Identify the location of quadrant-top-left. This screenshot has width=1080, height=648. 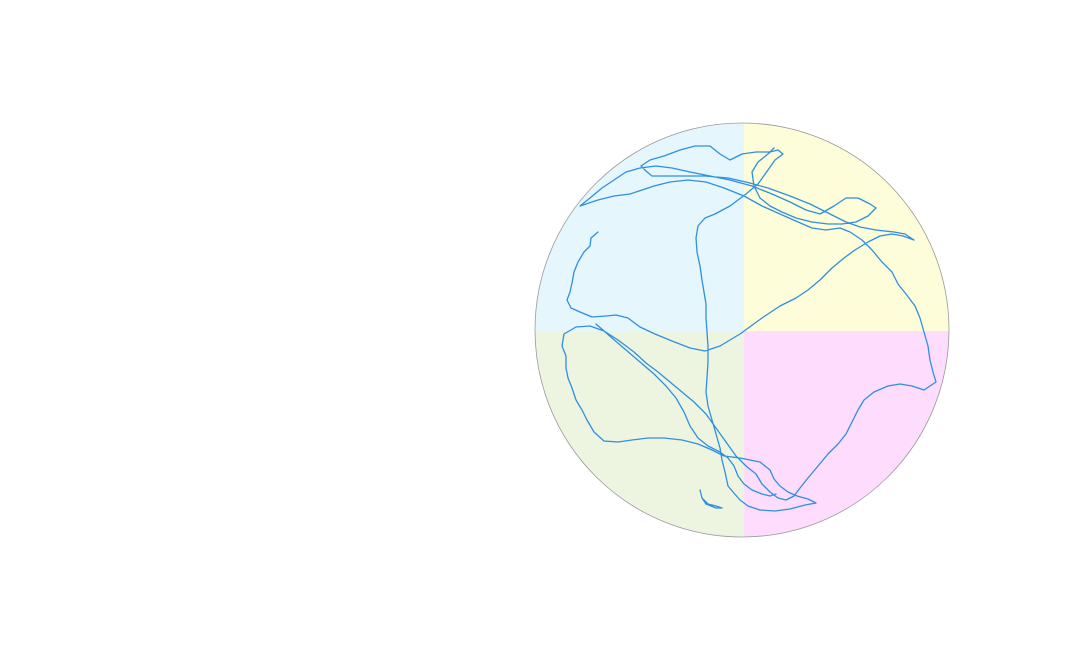
(639, 227).